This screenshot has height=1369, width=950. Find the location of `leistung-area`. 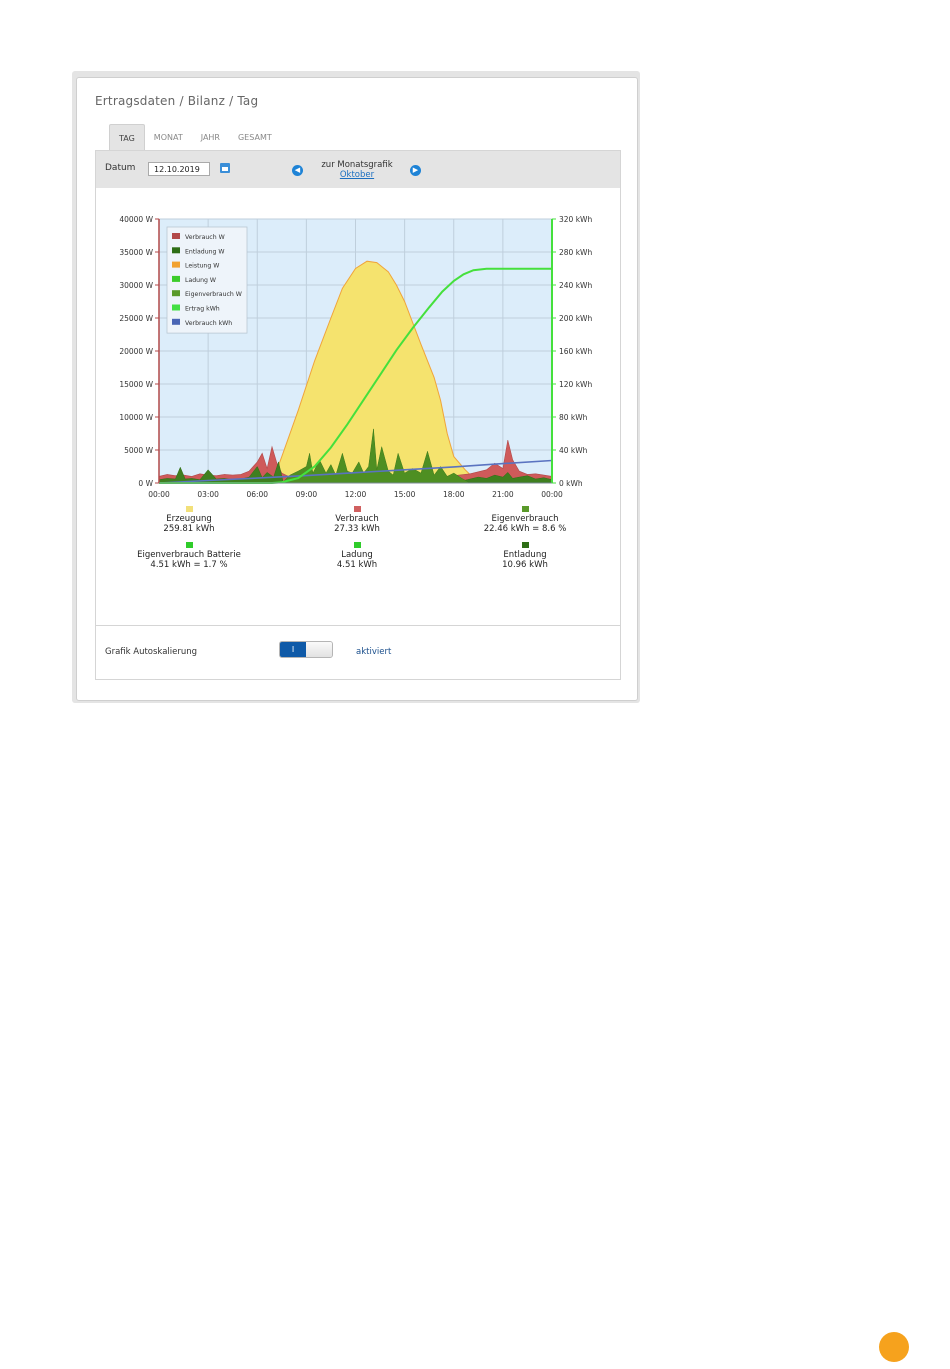

leistung-area is located at coordinates (355, 372).